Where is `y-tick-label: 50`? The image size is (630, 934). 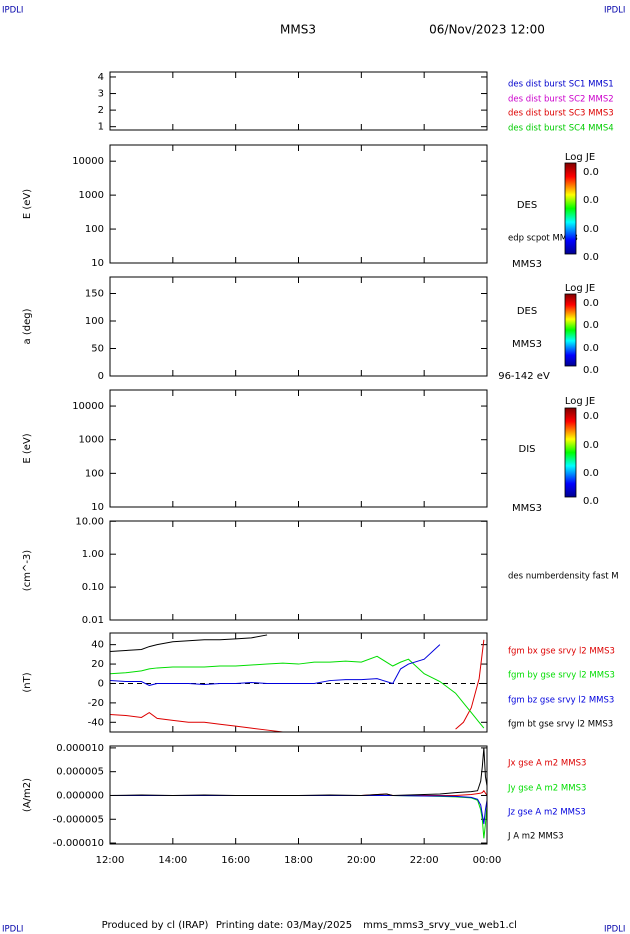 y-tick-label: 50 is located at coordinates (97, 349).